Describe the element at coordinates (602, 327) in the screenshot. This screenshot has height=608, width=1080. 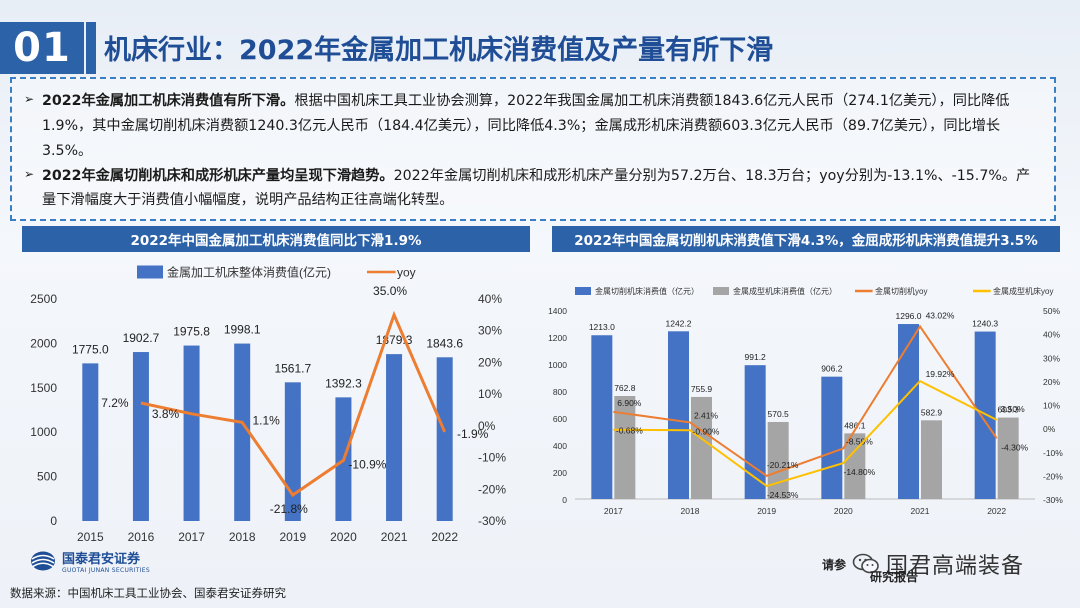
I see `chart2-bar-label: 1213.0` at that location.